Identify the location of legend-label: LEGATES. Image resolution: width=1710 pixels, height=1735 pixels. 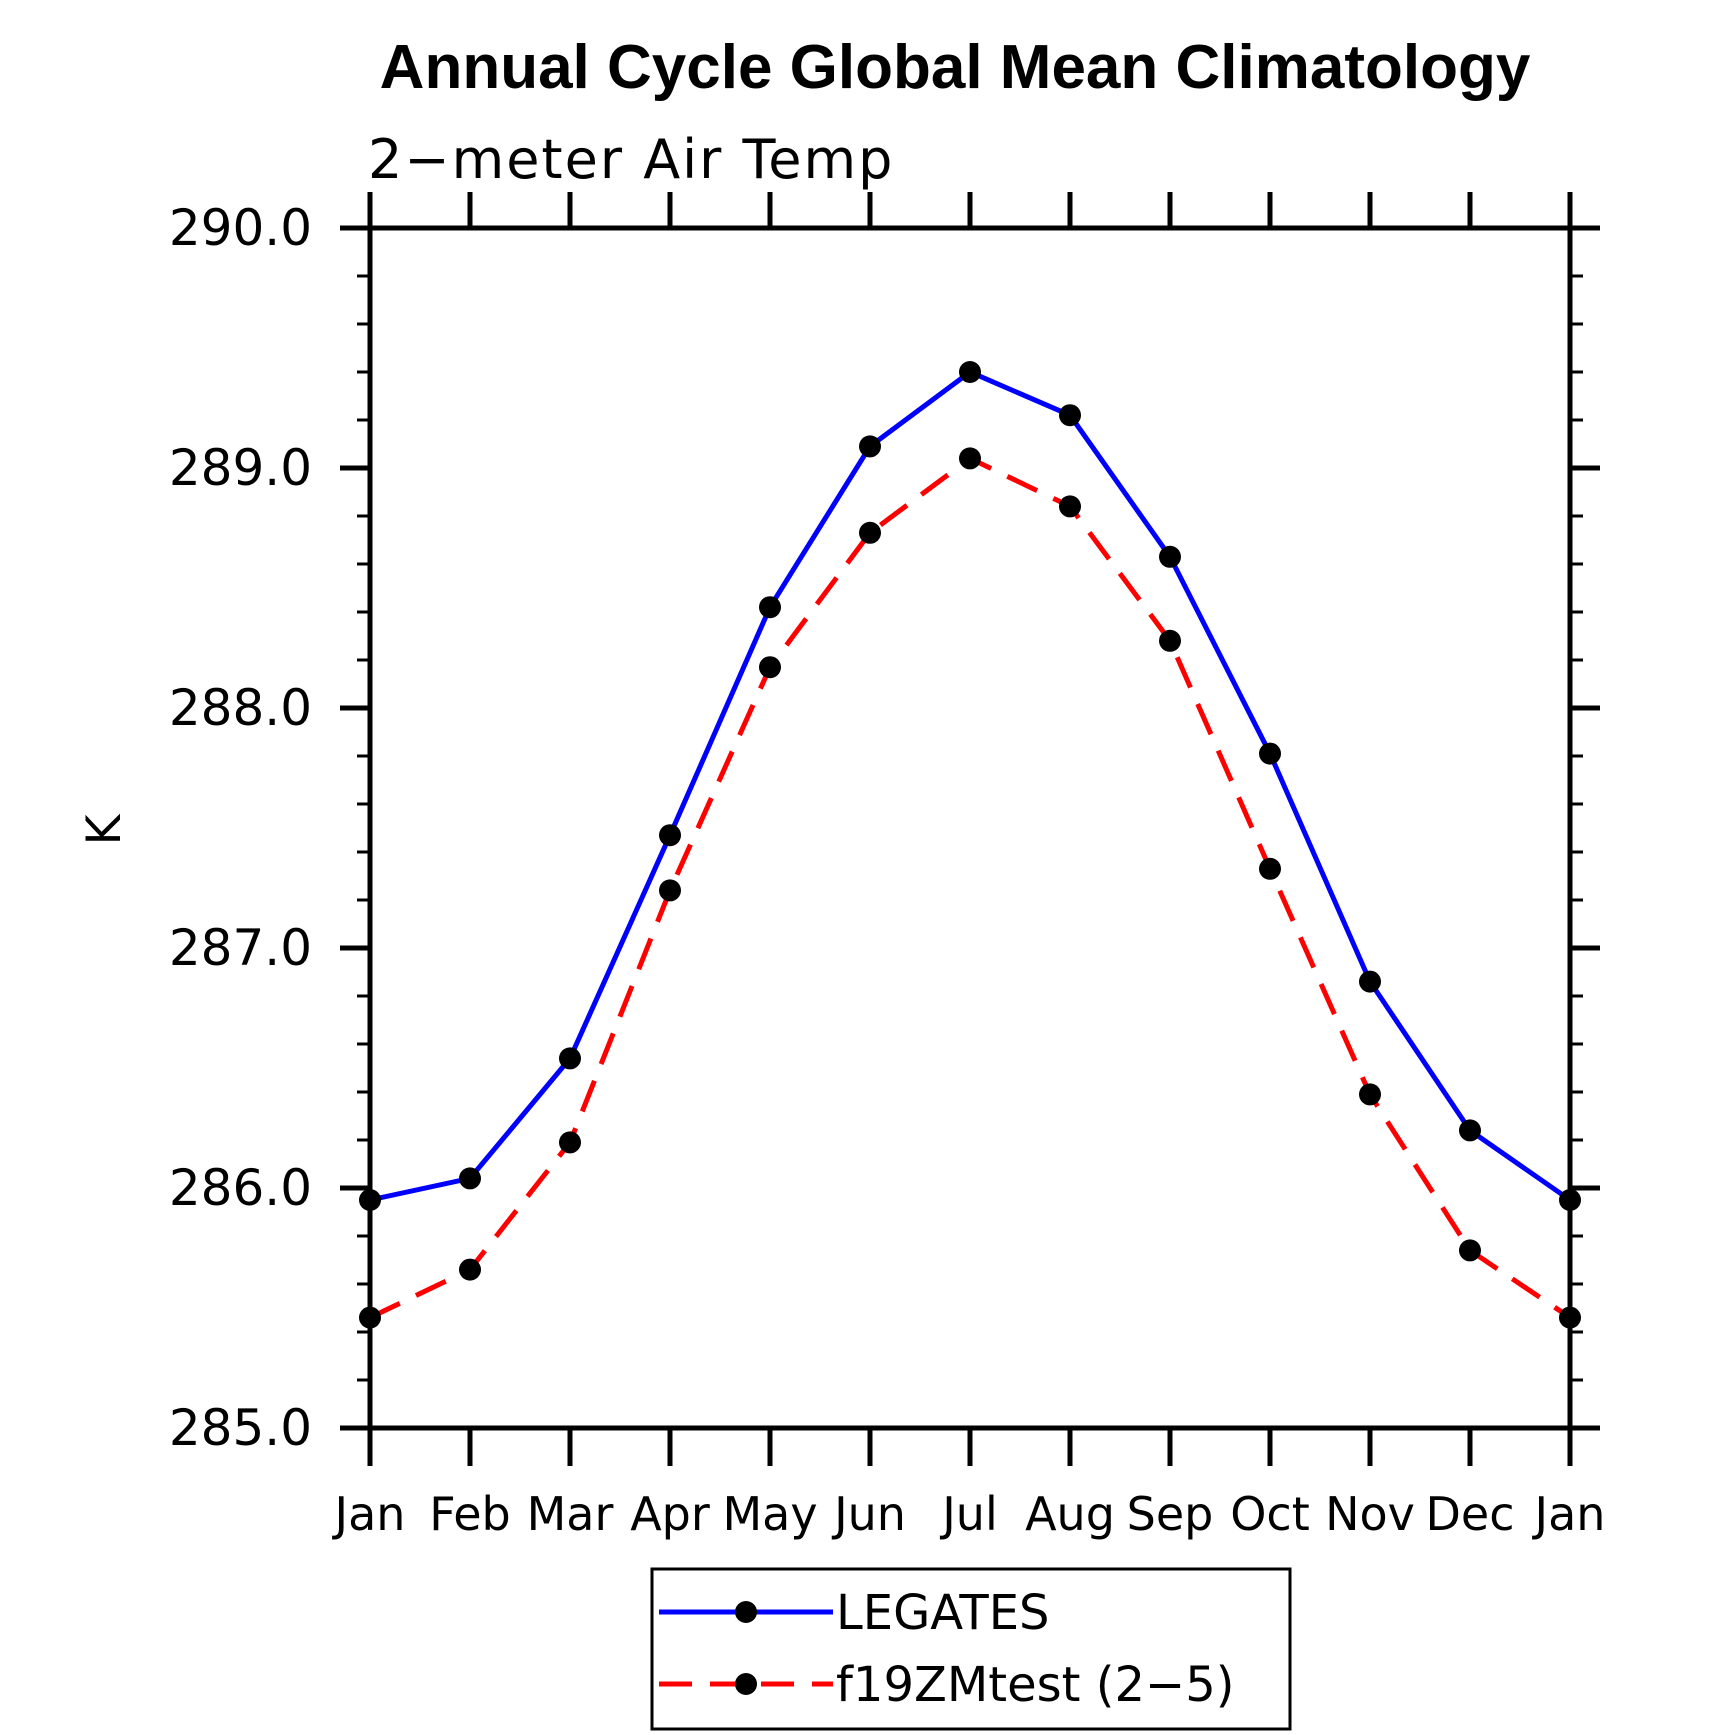
(943, 1613).